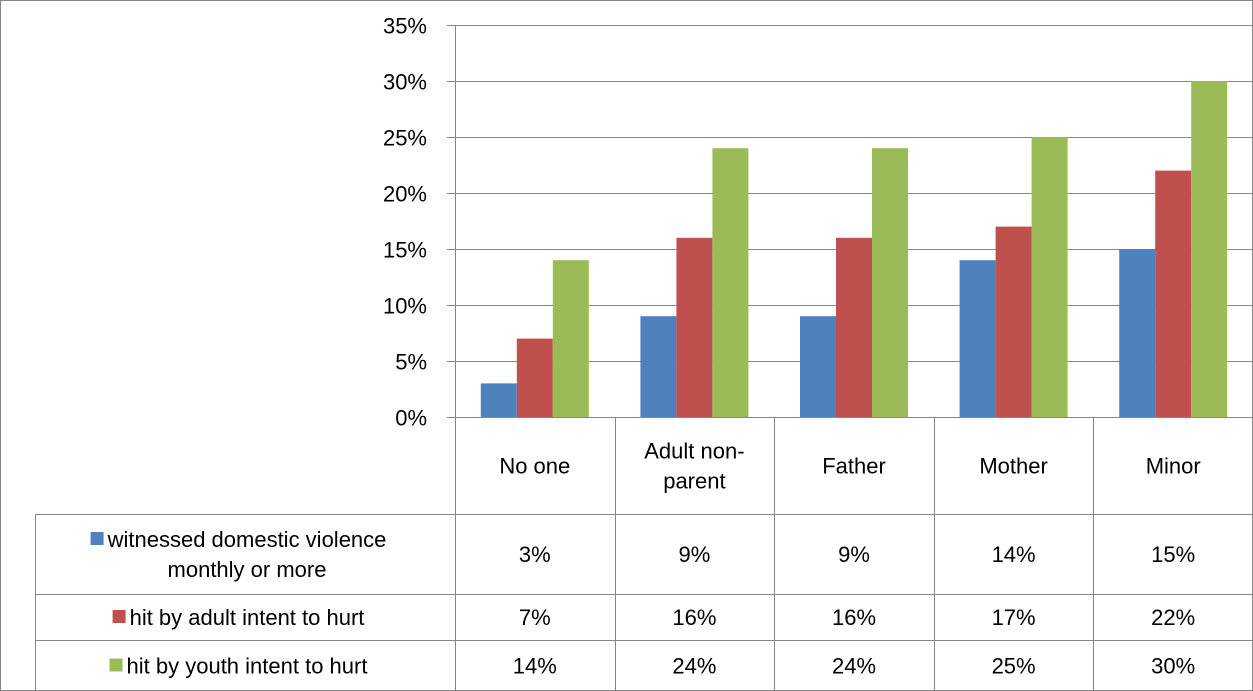  I want to click on data-value-label: 17%, so click(1014, 617).